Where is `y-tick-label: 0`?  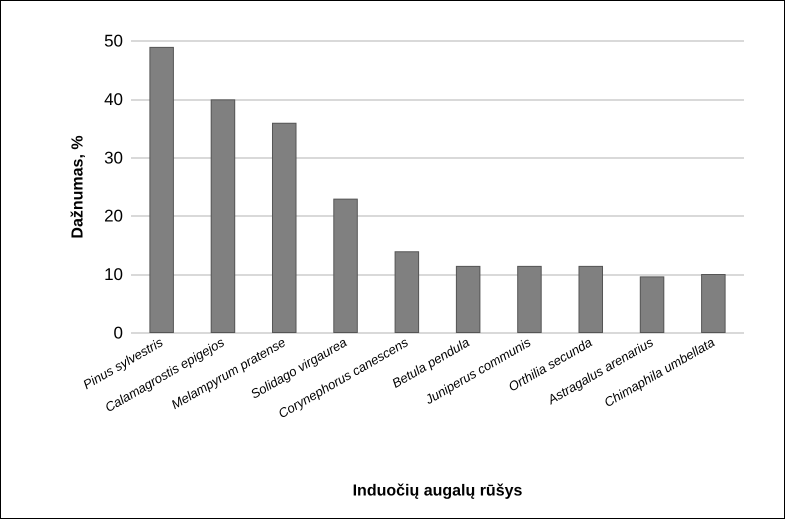
y-tick-label: 0 is located at coordinates (118, 333).